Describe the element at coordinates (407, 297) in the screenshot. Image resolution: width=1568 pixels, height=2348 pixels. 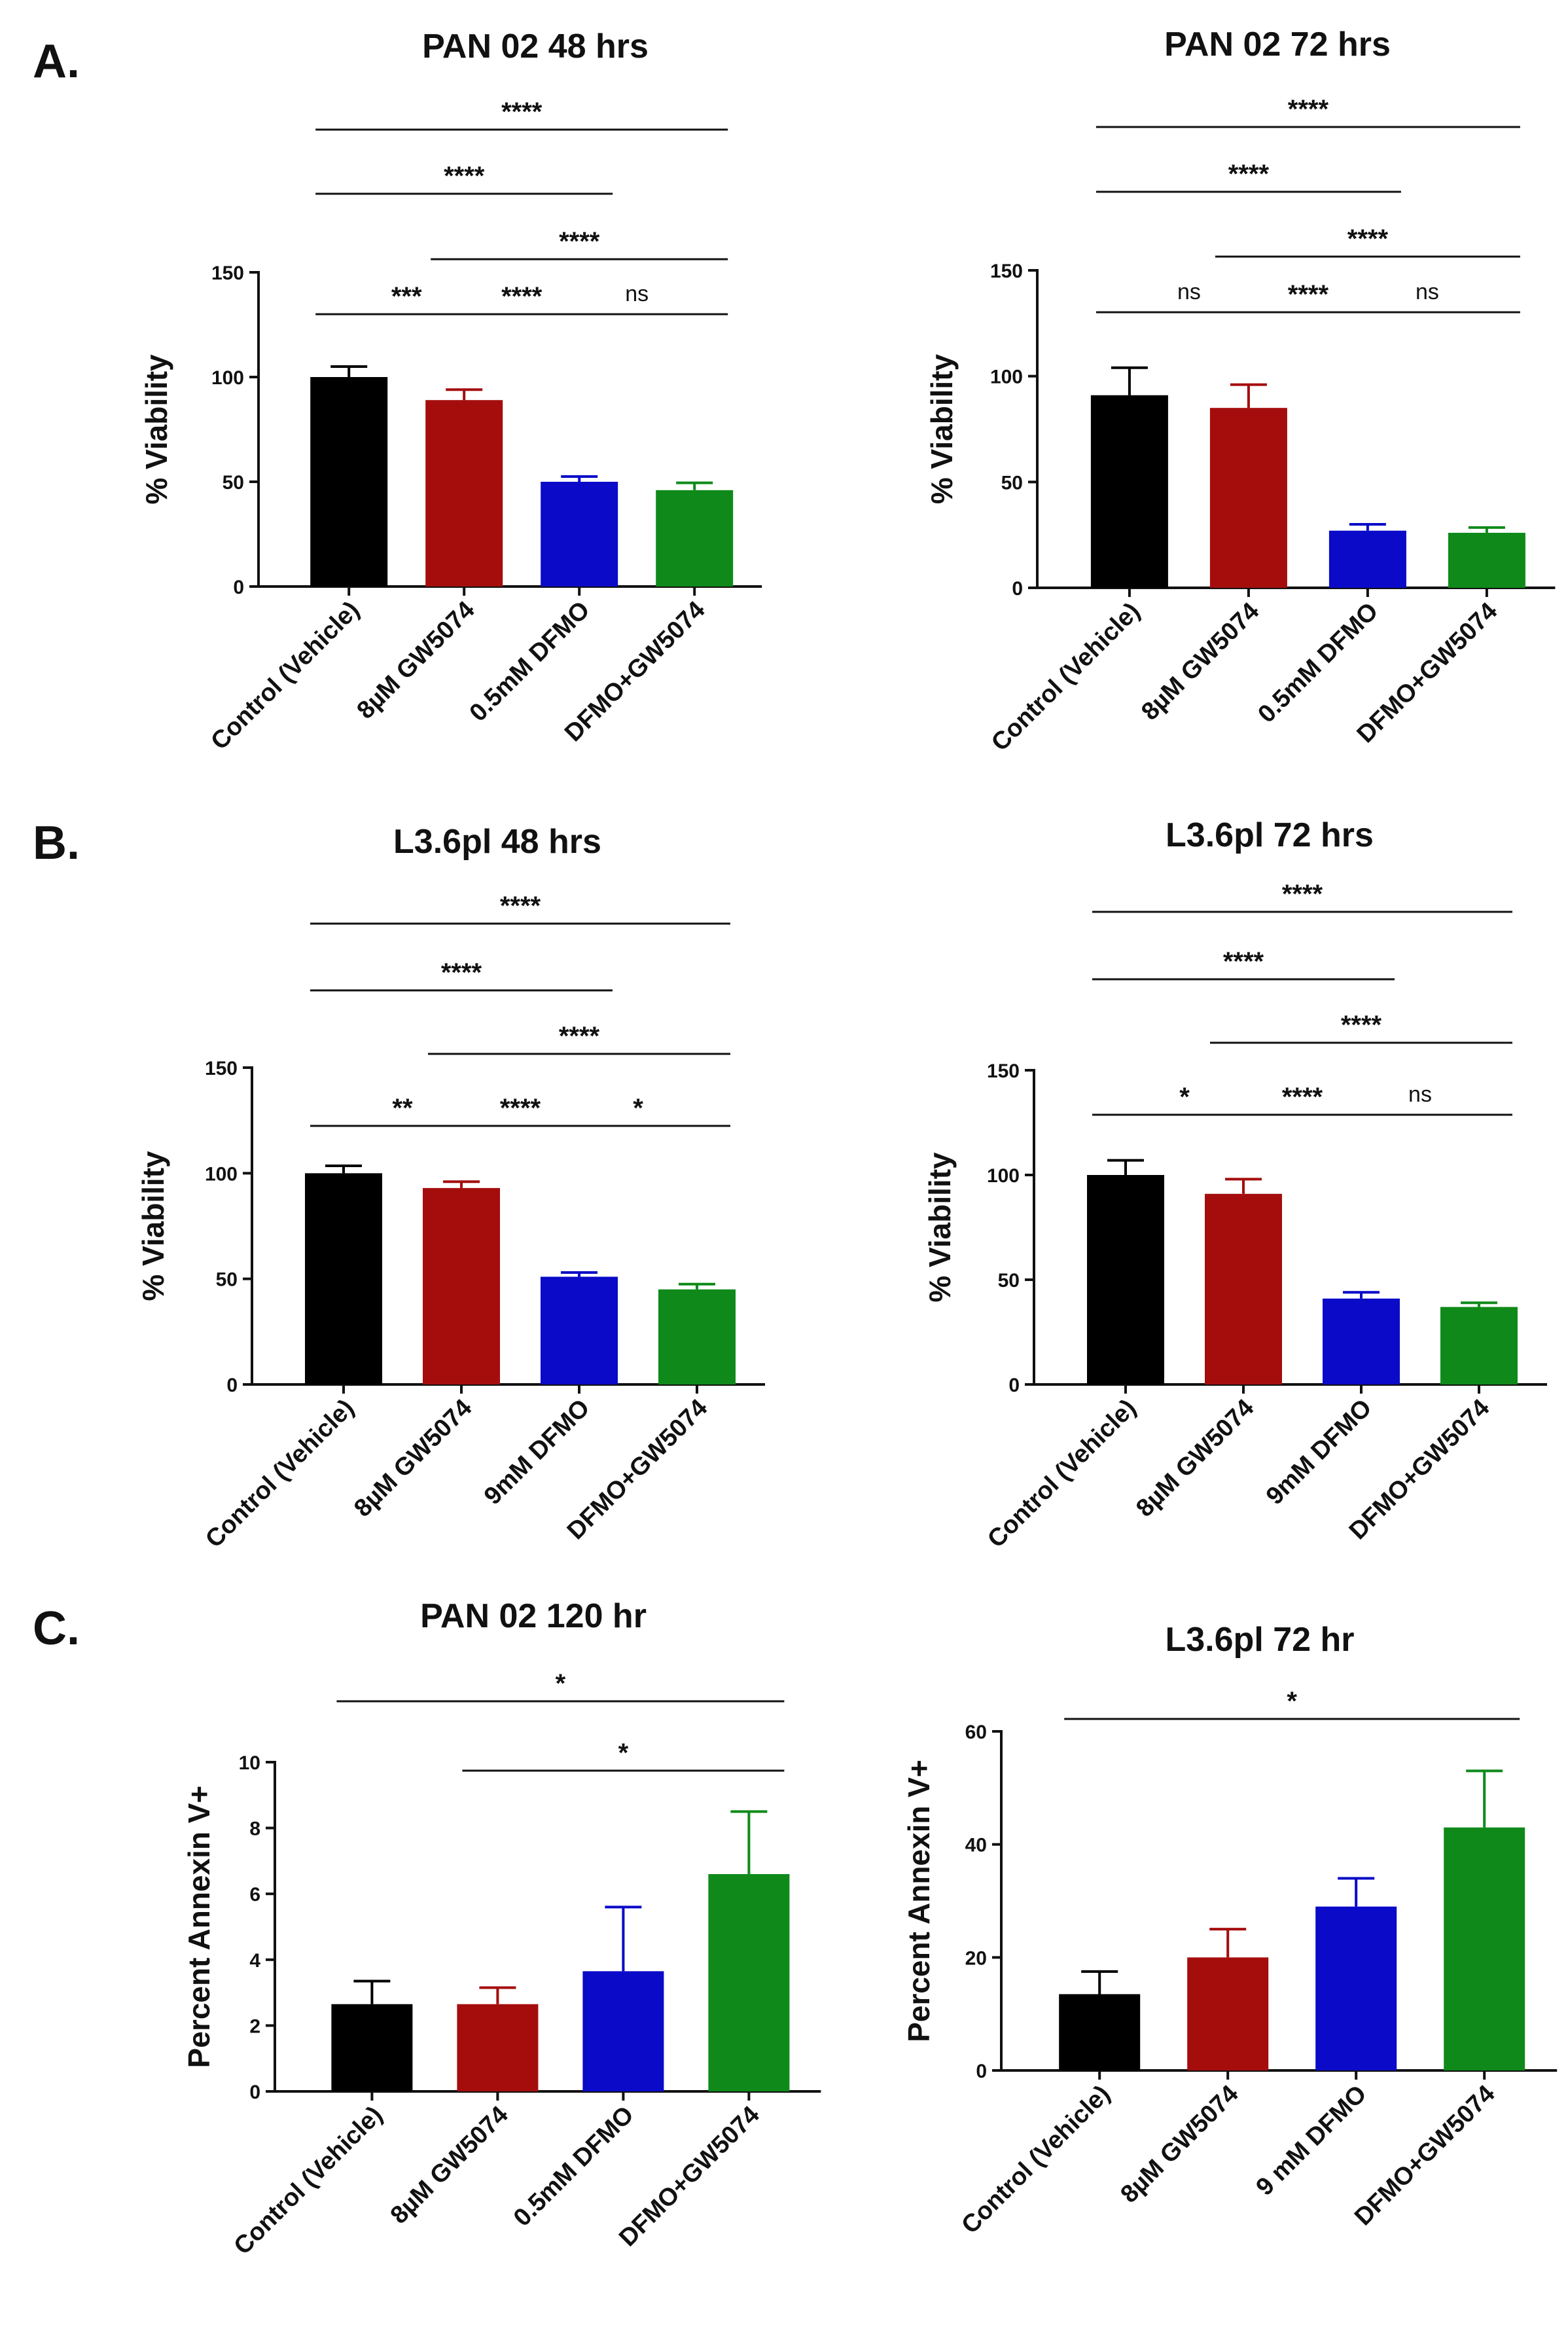
I see `significance-label: ***` at that location.